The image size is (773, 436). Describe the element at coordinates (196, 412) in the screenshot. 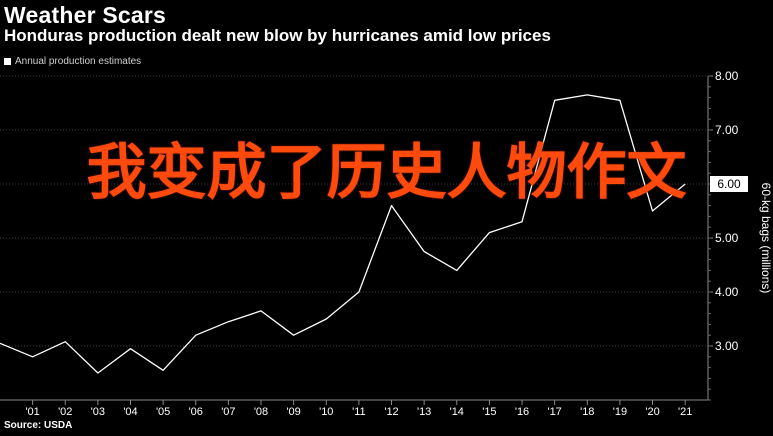

I see `x-tick-label: '06` at that location.